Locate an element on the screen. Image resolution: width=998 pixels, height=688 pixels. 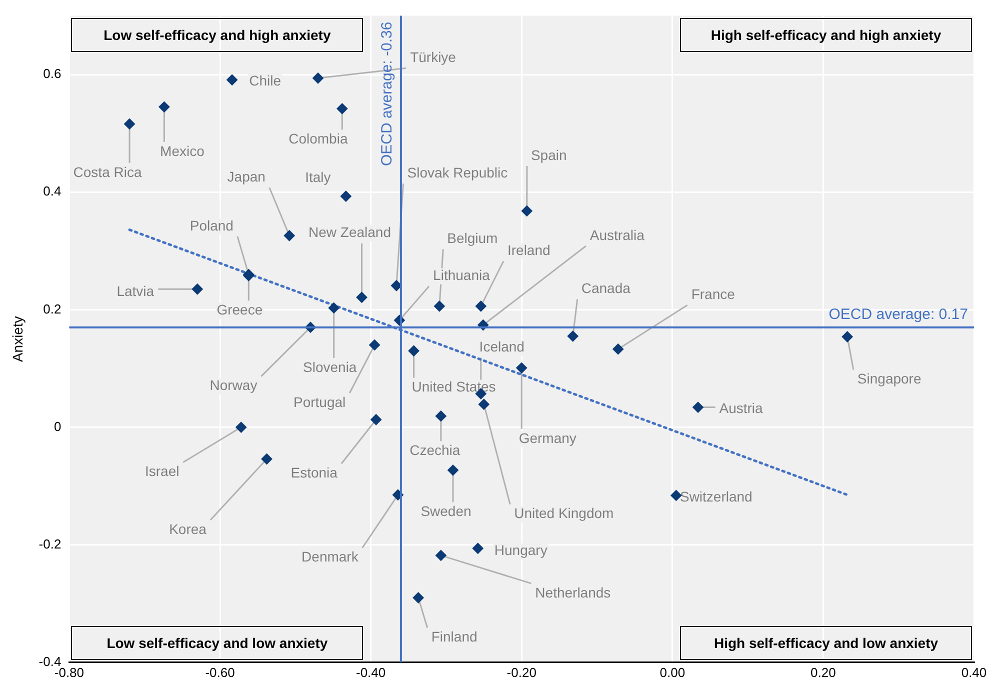
text: Czechia is located at coordinates (435, 450).